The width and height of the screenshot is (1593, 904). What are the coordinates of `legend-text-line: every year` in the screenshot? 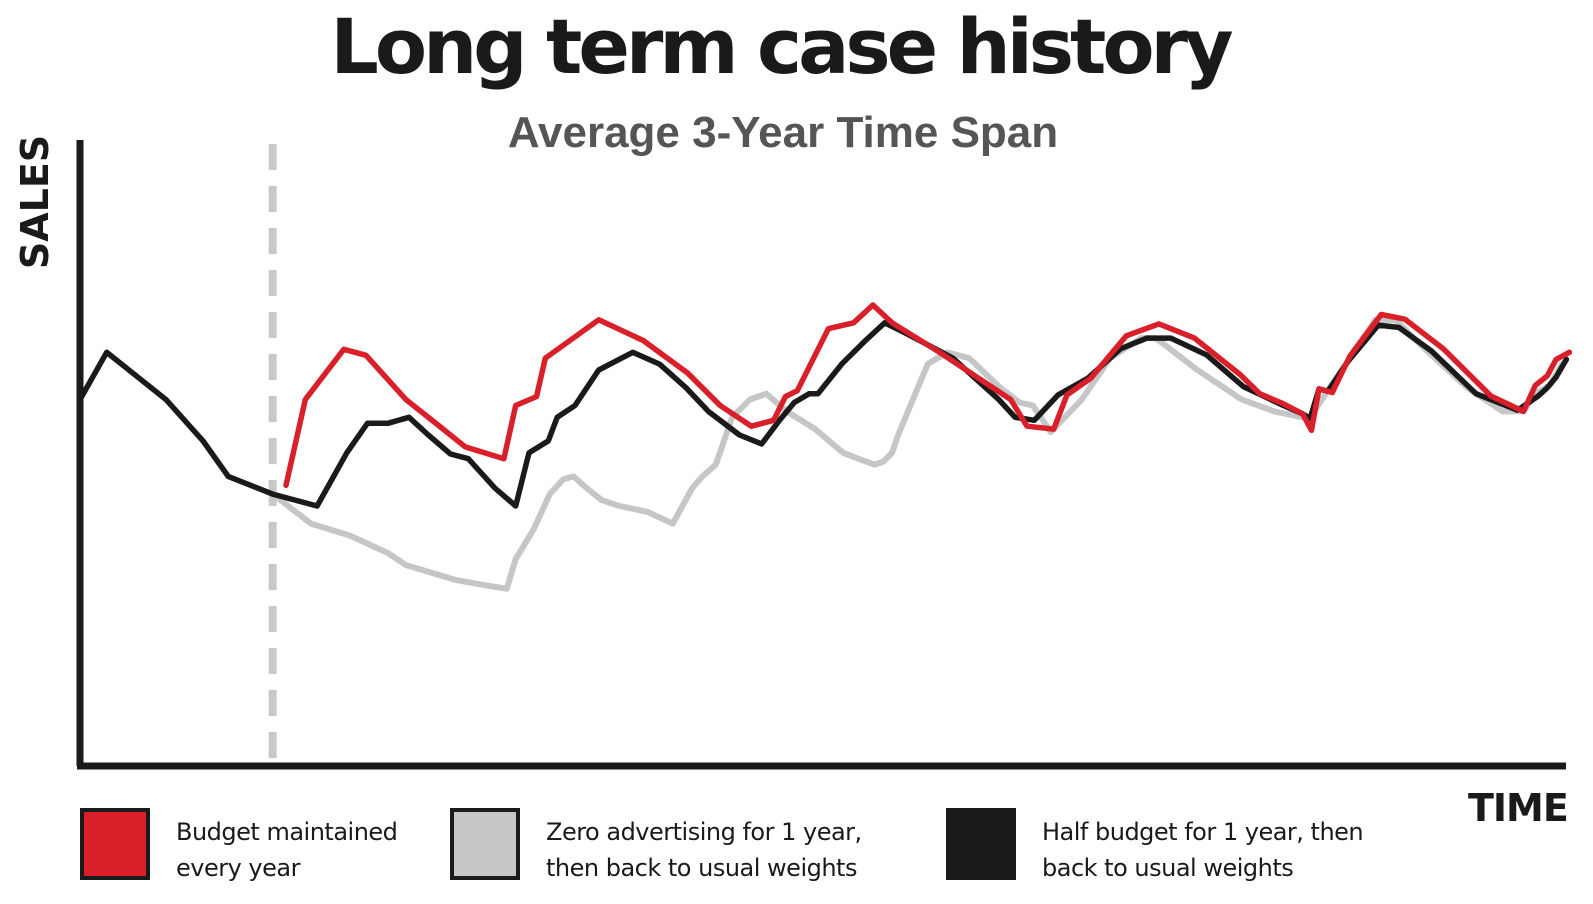 It's located at (238, 868).